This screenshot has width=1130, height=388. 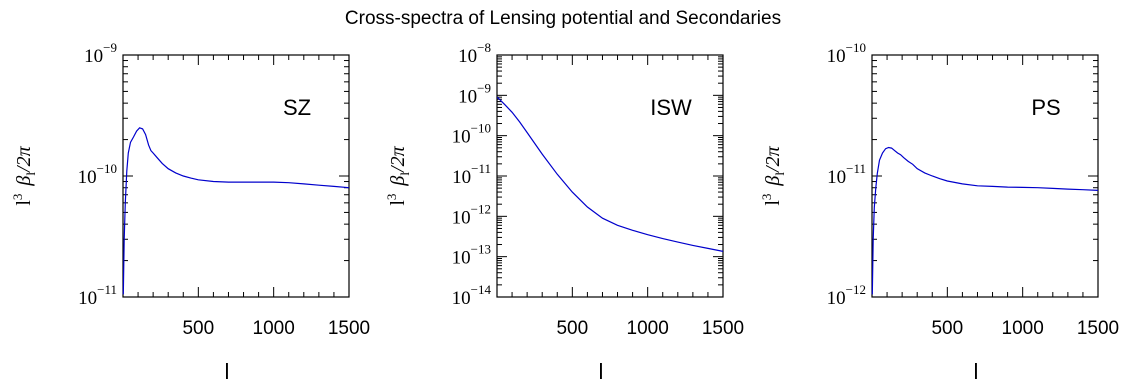 What do you see at coordinates (474, 53) in the screenshot?
I see `y-tick-label: 10⁻⁸` at bounding box center [474, 53].